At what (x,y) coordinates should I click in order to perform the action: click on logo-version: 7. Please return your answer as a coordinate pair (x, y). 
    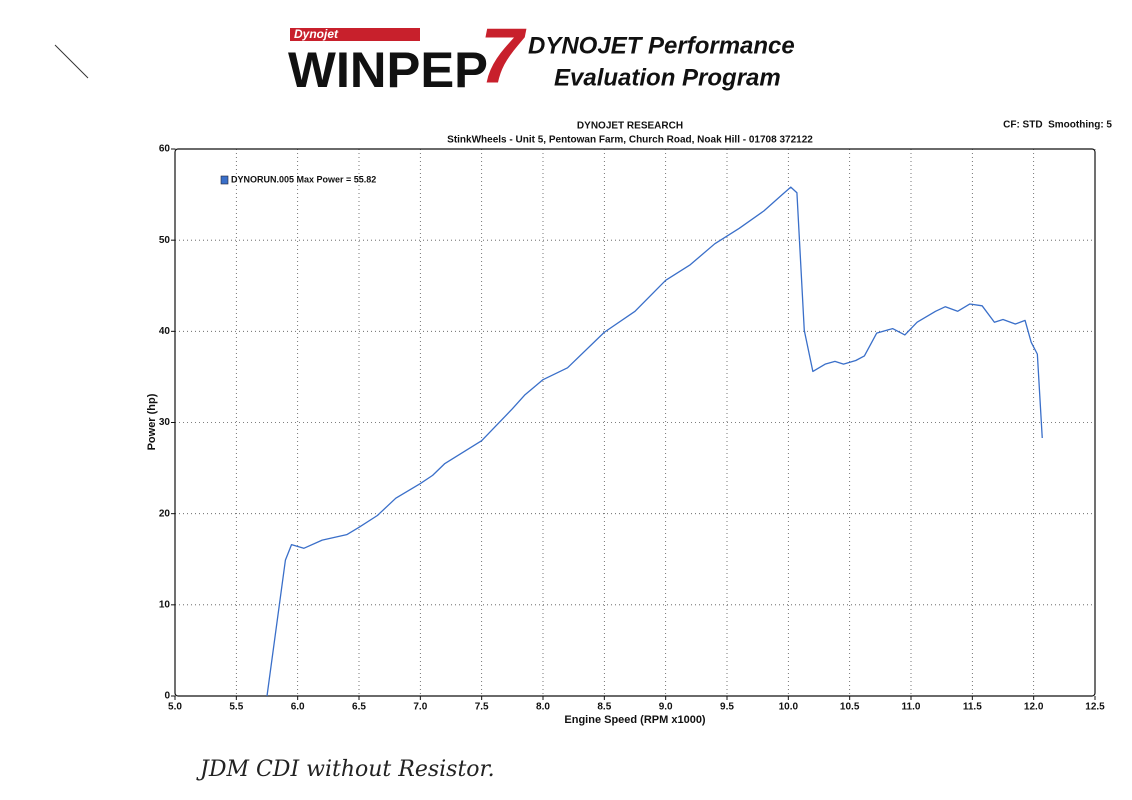
    Looking at the image, I should click on (503, 56).